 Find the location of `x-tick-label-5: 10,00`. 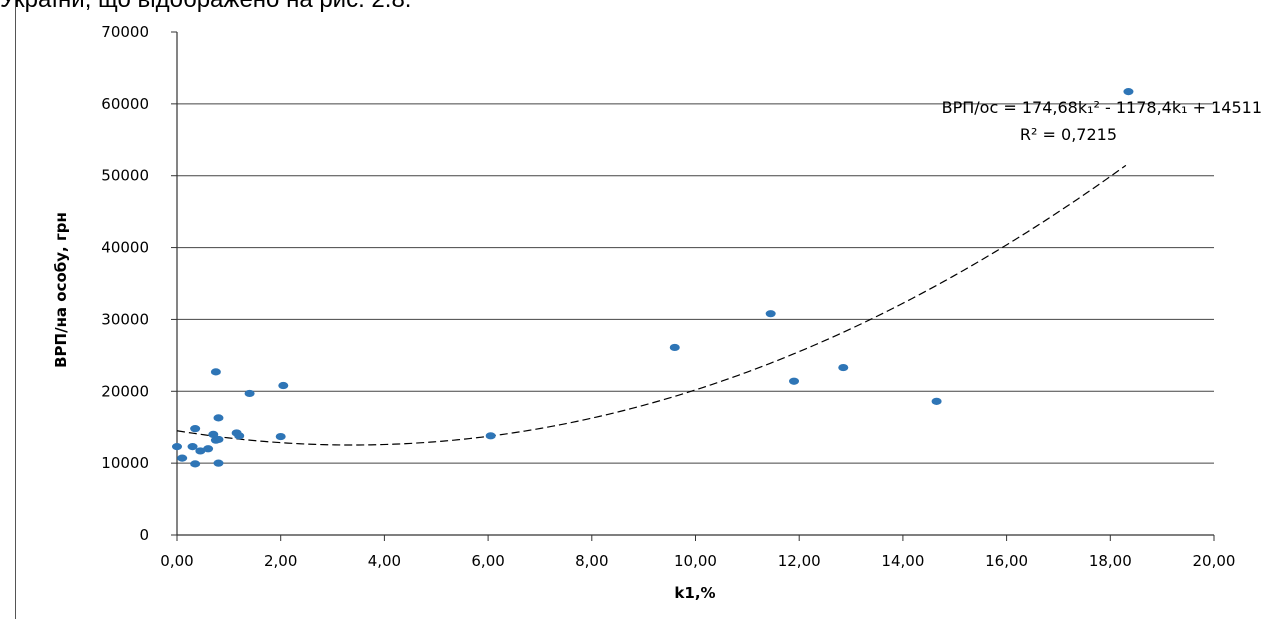

x-tick-label-5: 10,00 is located at coordinates (695, 561).